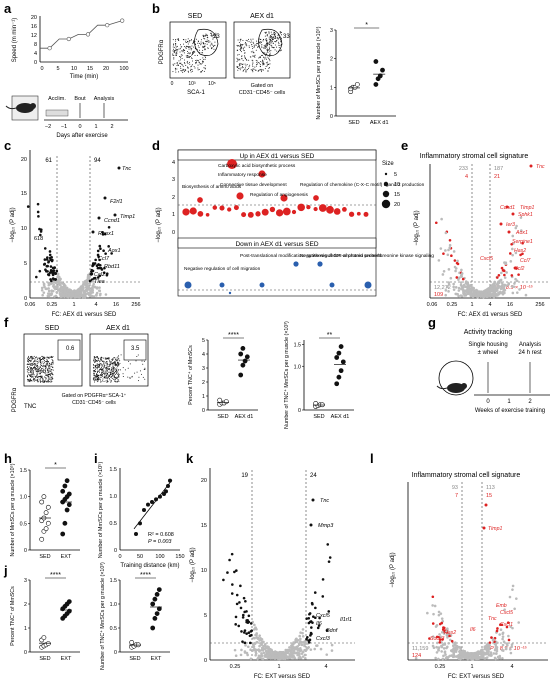 The height and width of the screenshot is (685, 554). I want to click on b-gate-aex, so click(270, 42).